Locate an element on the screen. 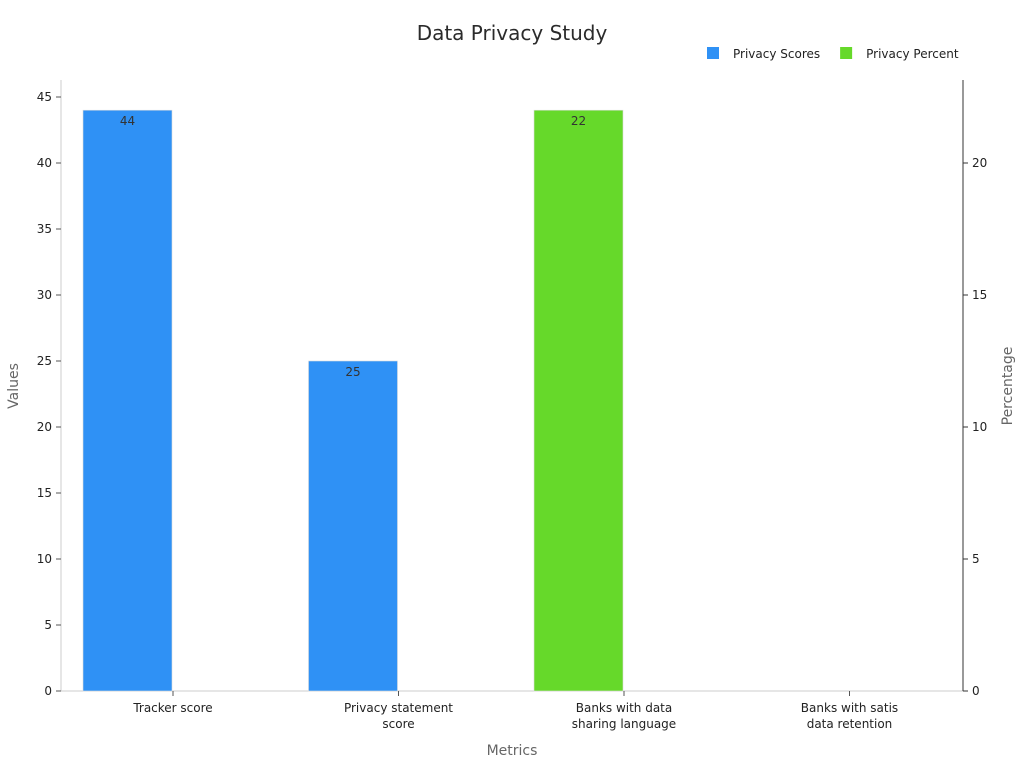  x-tick-label: Tracker score is located at coordinates (172, 708).